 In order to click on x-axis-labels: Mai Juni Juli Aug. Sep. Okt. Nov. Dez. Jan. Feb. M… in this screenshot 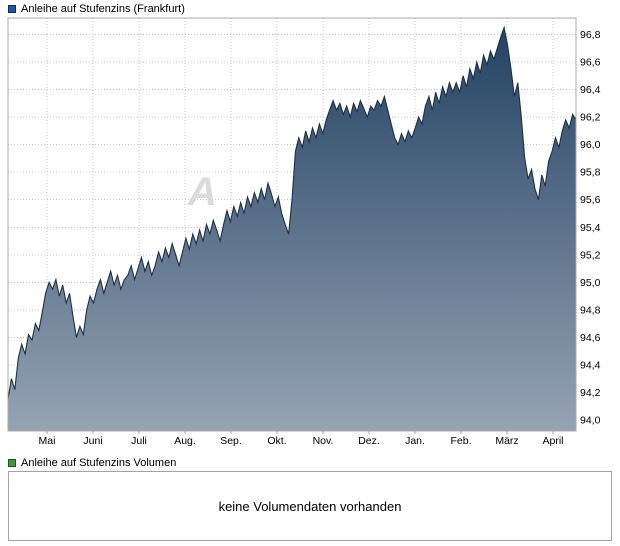, I will do `click(301, 441)`.